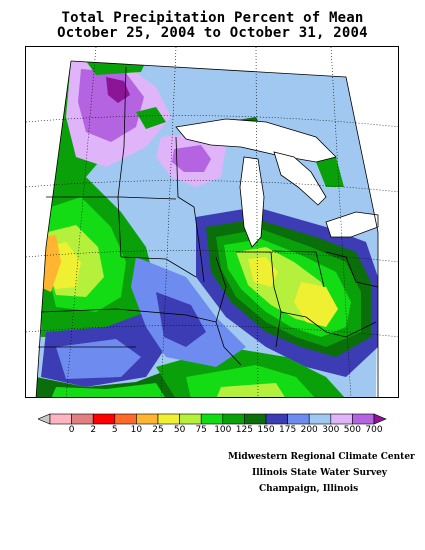 The image size is (425, 550). I want to click on legend-tick-label: 0, so click(71, 430).